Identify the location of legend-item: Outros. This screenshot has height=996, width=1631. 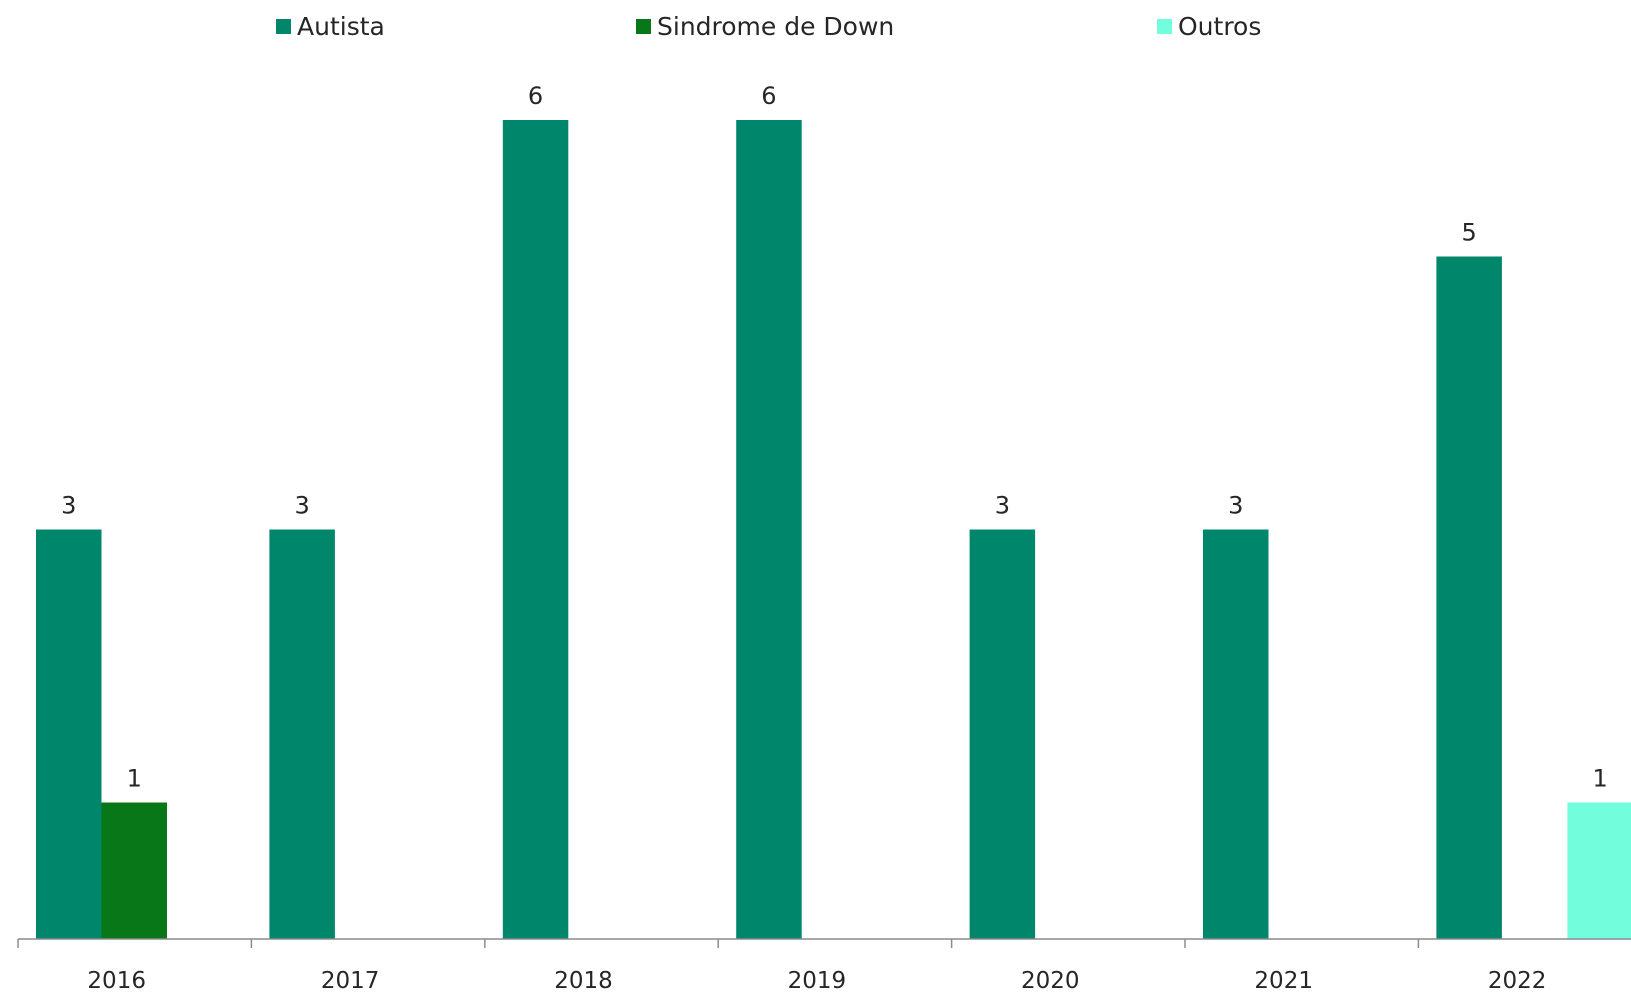
(1209, 26).